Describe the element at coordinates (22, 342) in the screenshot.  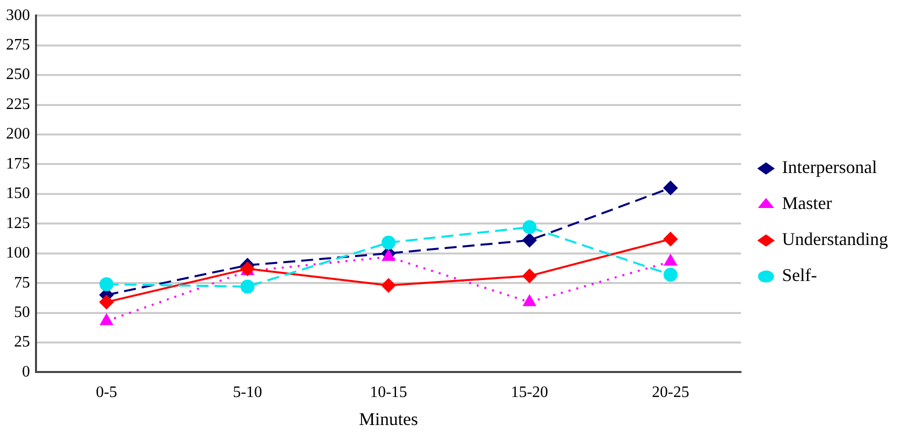
I see `y-tick-label: 25` at that location.